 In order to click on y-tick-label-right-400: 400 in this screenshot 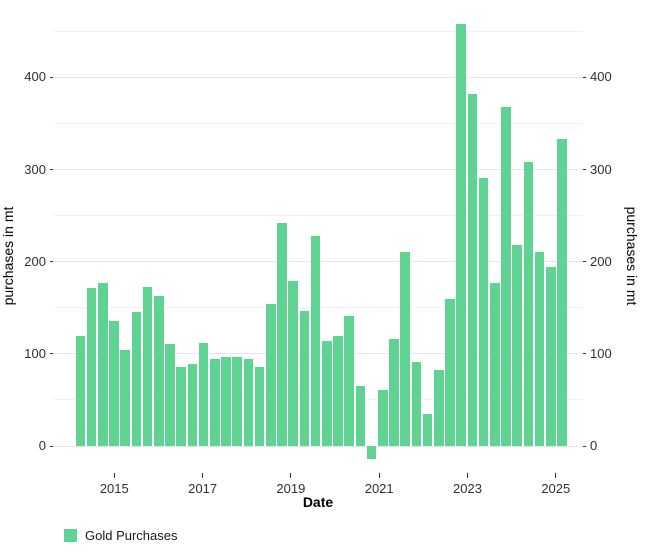, I will do `click(601, 77)`.